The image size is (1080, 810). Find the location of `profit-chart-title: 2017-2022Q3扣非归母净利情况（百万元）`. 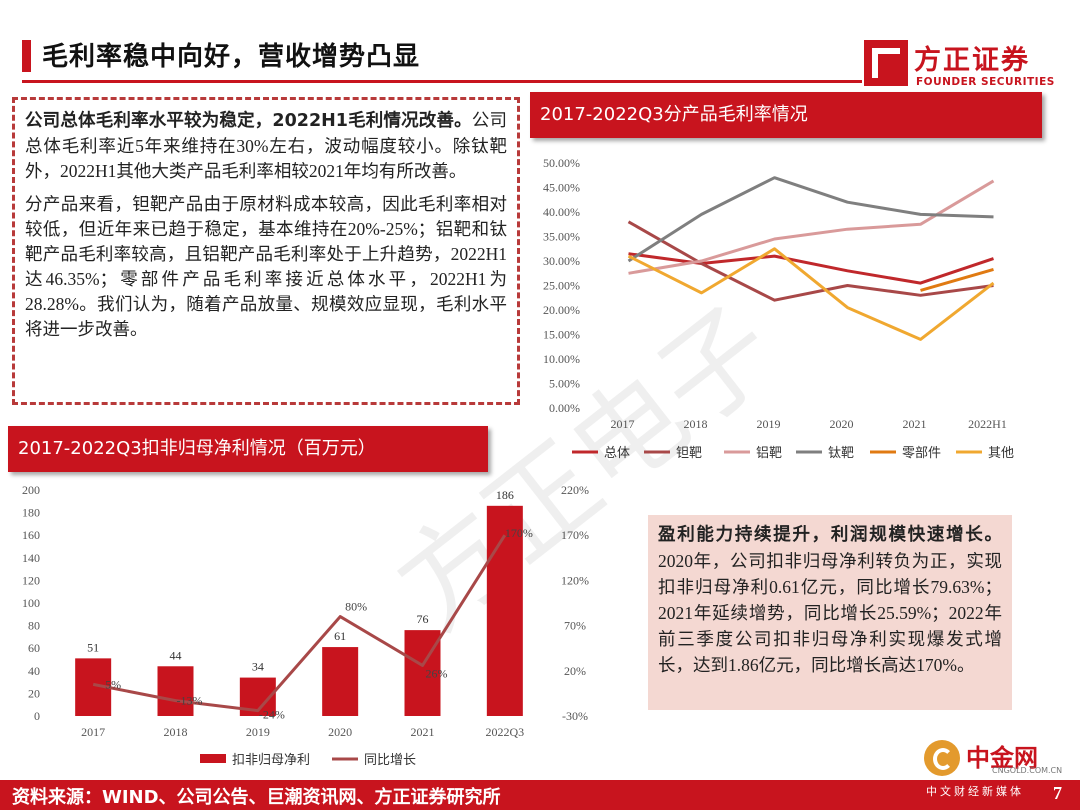

profit-chart-title: 2017-2022Q3扣非归母净利情况（百万元） is located at coordinates (248, 449).